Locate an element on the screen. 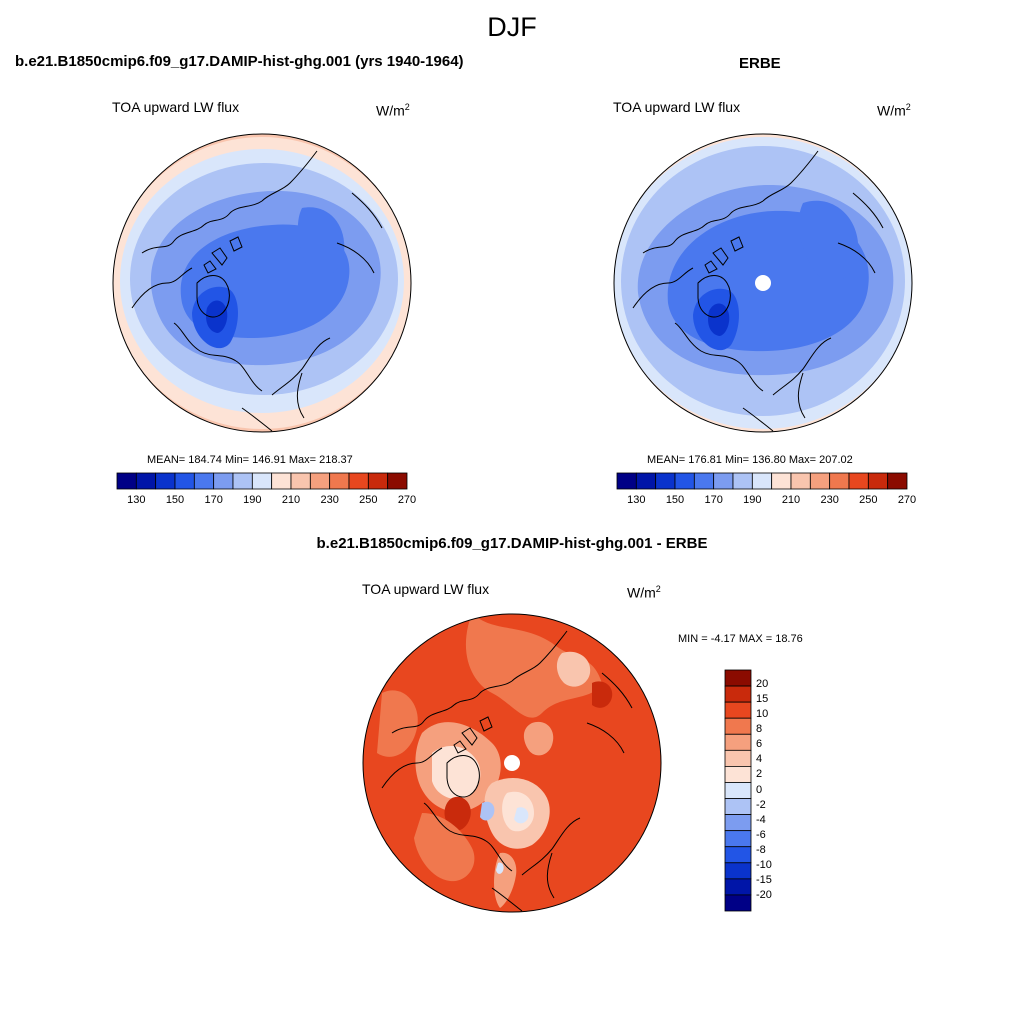  diff-colorbar-label: -20 is located at coordinates (764, 894).